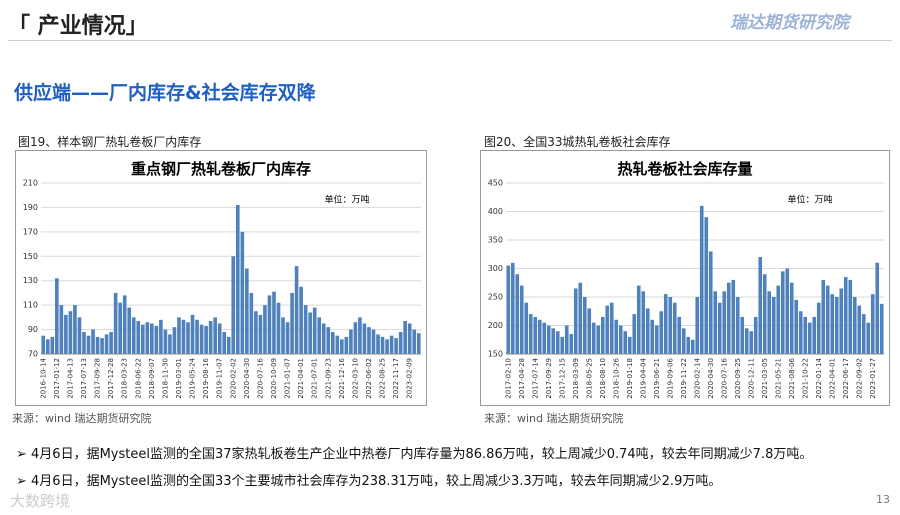 Image resolution: width=900 pixels, height=515 pixels. What do you see at coordinates (495, 211) in the screenshot?
I see `y-tick-label: 400` at bounding box center [495, 211].